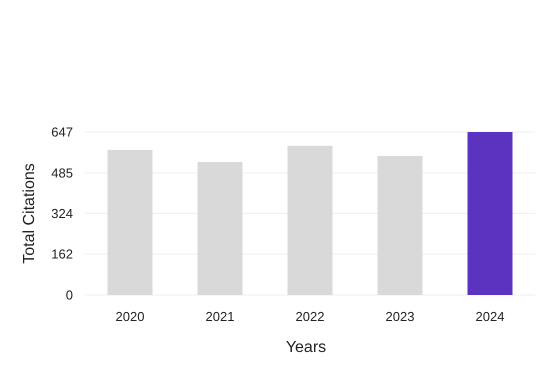 This screenshot has height=368, width=548. Describe the element at coordinates (62, 254) in the screenshot. I see `y-tick-label: 162` at that location.